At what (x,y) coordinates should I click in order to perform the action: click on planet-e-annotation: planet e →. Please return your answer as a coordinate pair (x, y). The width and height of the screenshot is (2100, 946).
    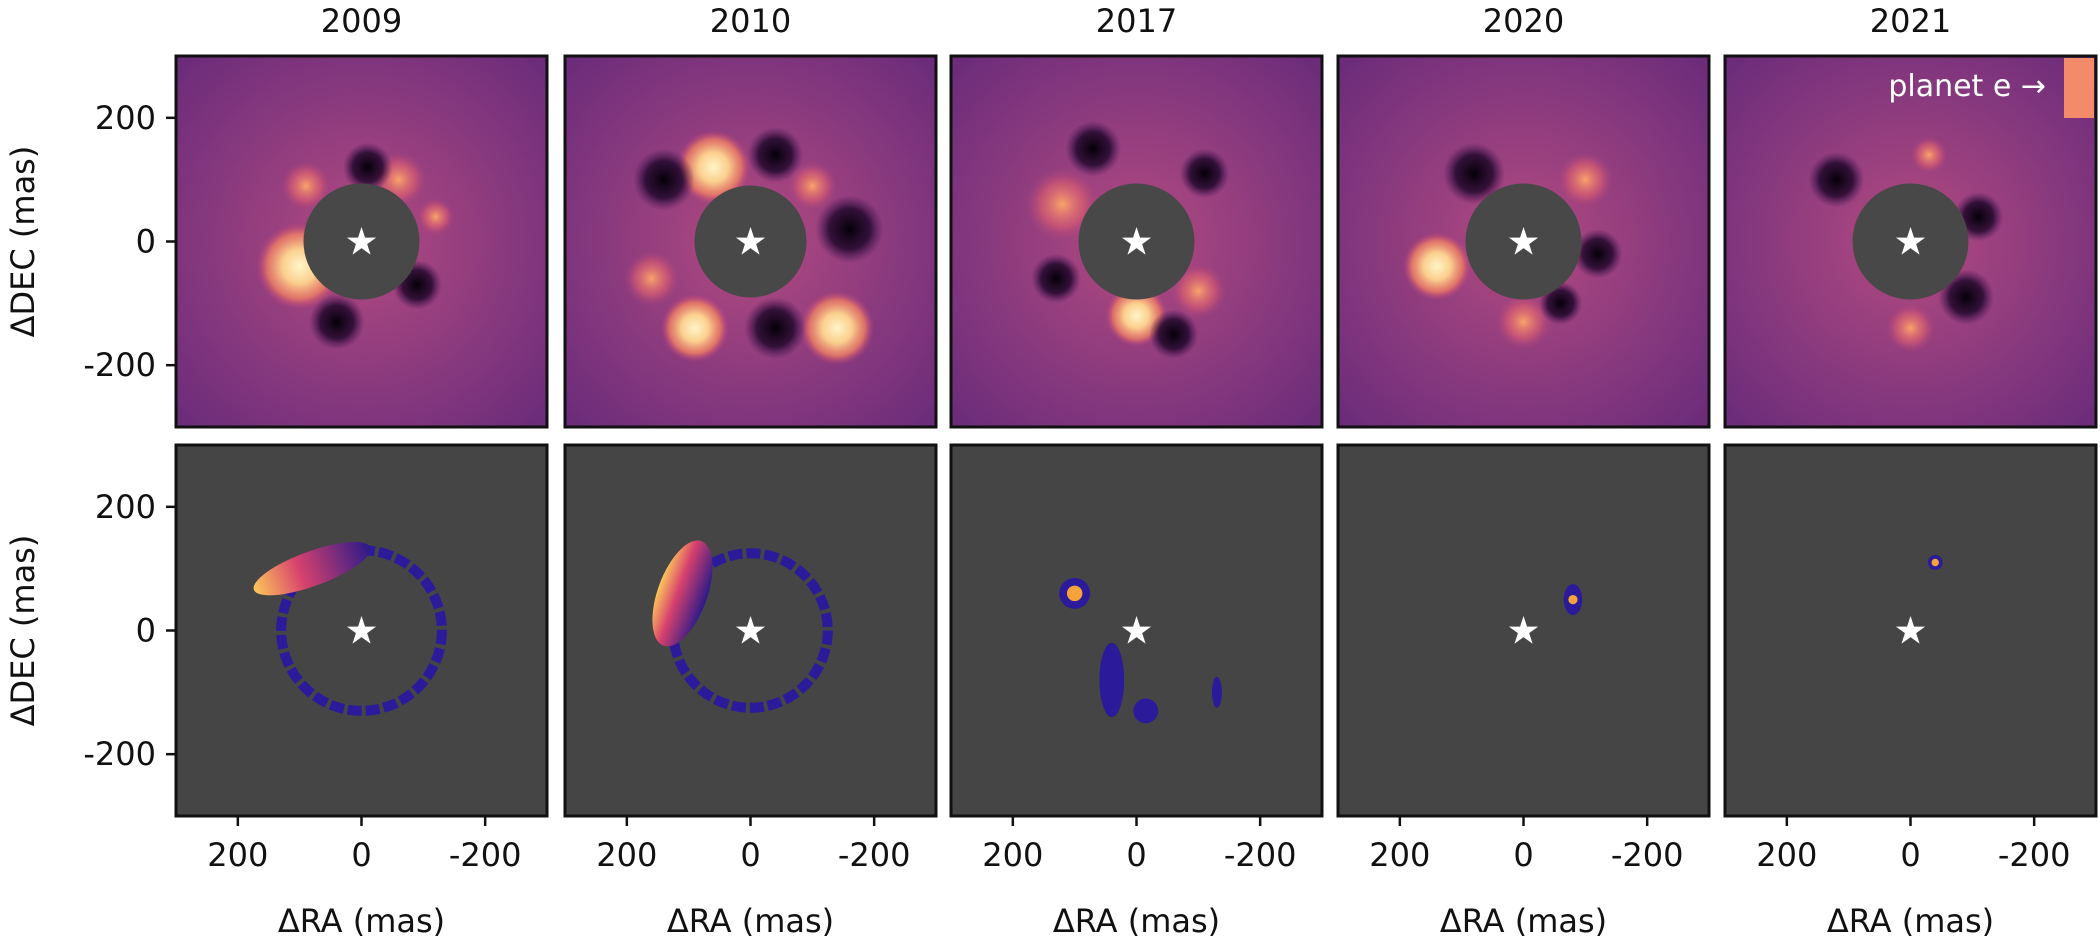
    Looking at the image, I should click on (1967, 86).